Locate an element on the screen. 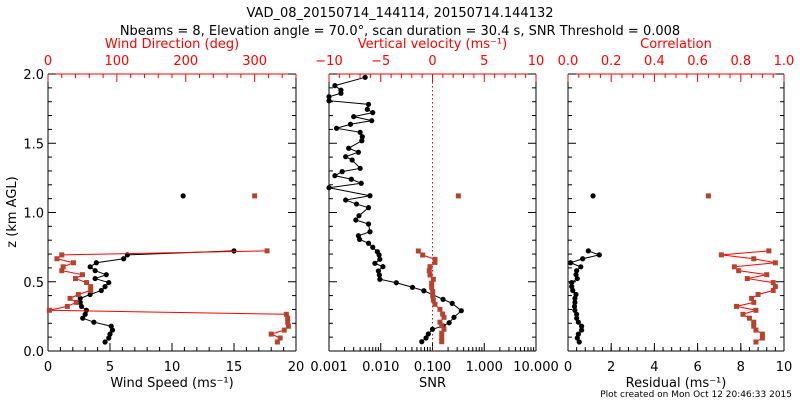 The image size is (800, 400). y-tick-label: 0.0 is located at coordinates (33, 352).